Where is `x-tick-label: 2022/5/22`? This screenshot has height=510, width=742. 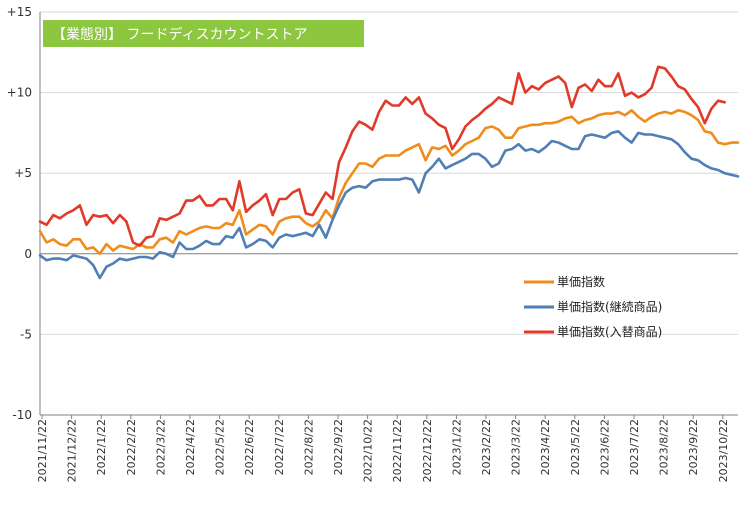 x-tick-label: 2022/5/22 is located at coordinates (220, 447).